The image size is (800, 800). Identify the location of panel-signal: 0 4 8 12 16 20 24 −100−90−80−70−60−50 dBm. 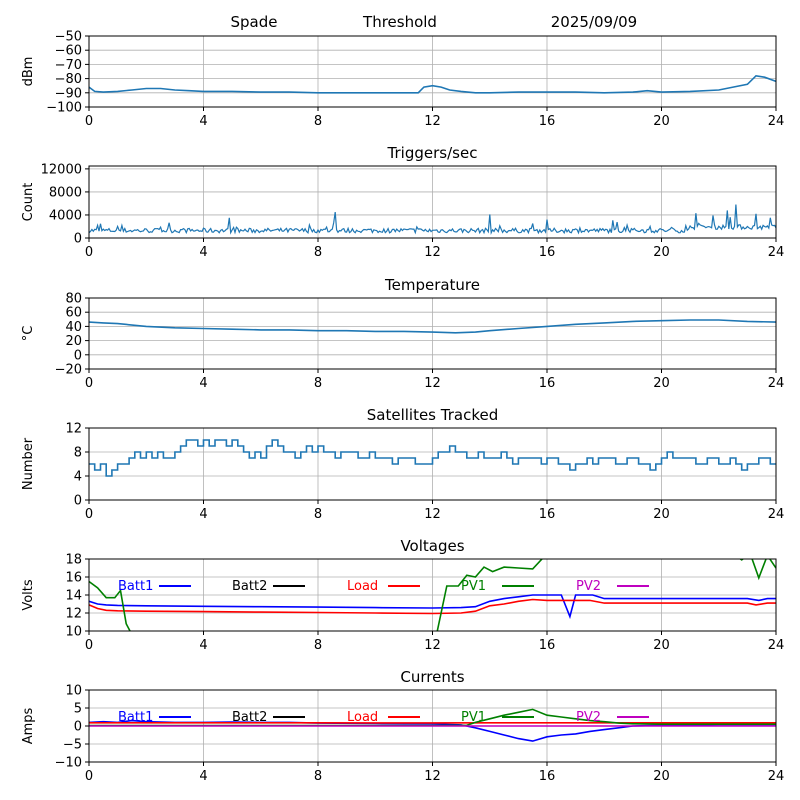
(402, 80).